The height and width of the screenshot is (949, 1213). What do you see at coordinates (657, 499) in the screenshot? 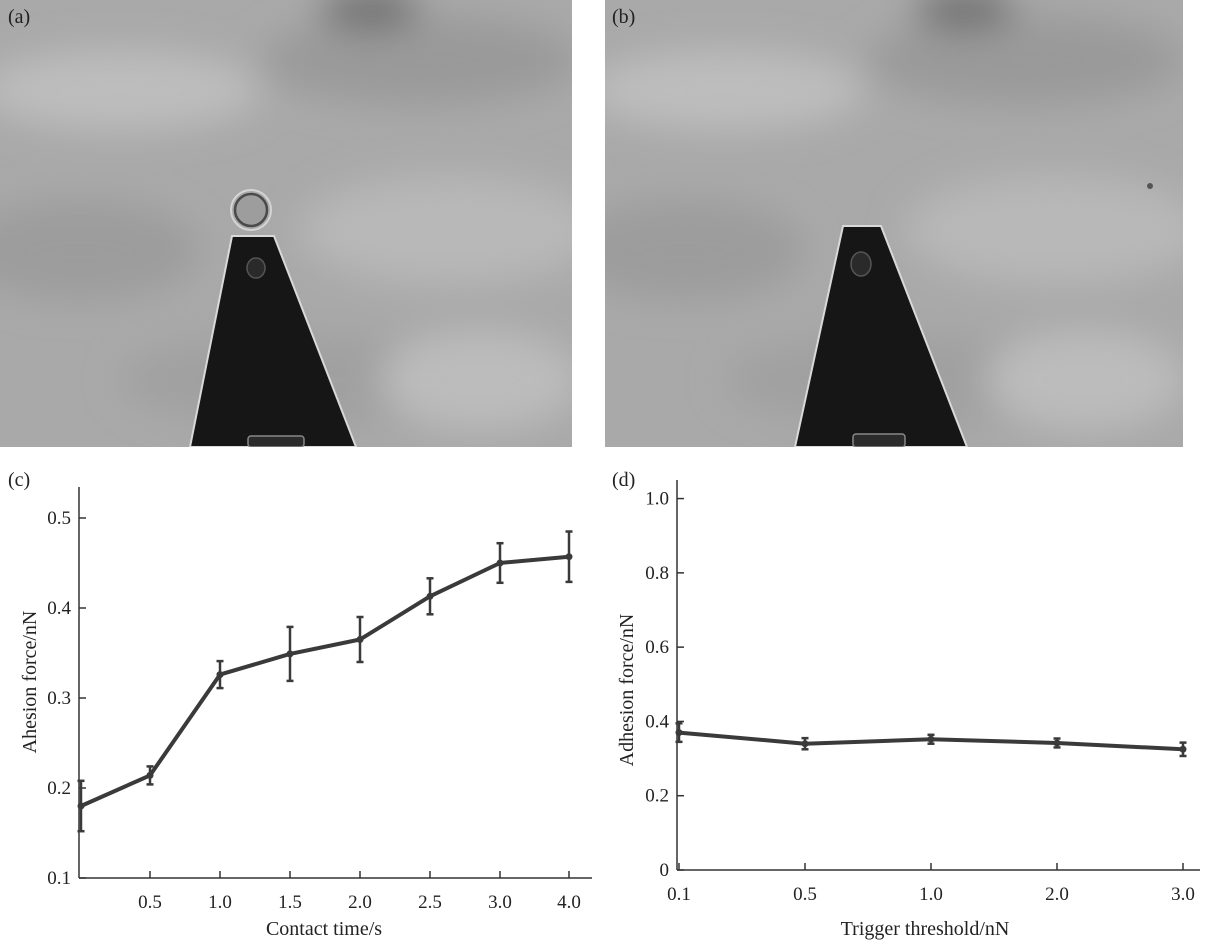
I see `y-tick-label: 1.0` at bounding box center [657, 499].